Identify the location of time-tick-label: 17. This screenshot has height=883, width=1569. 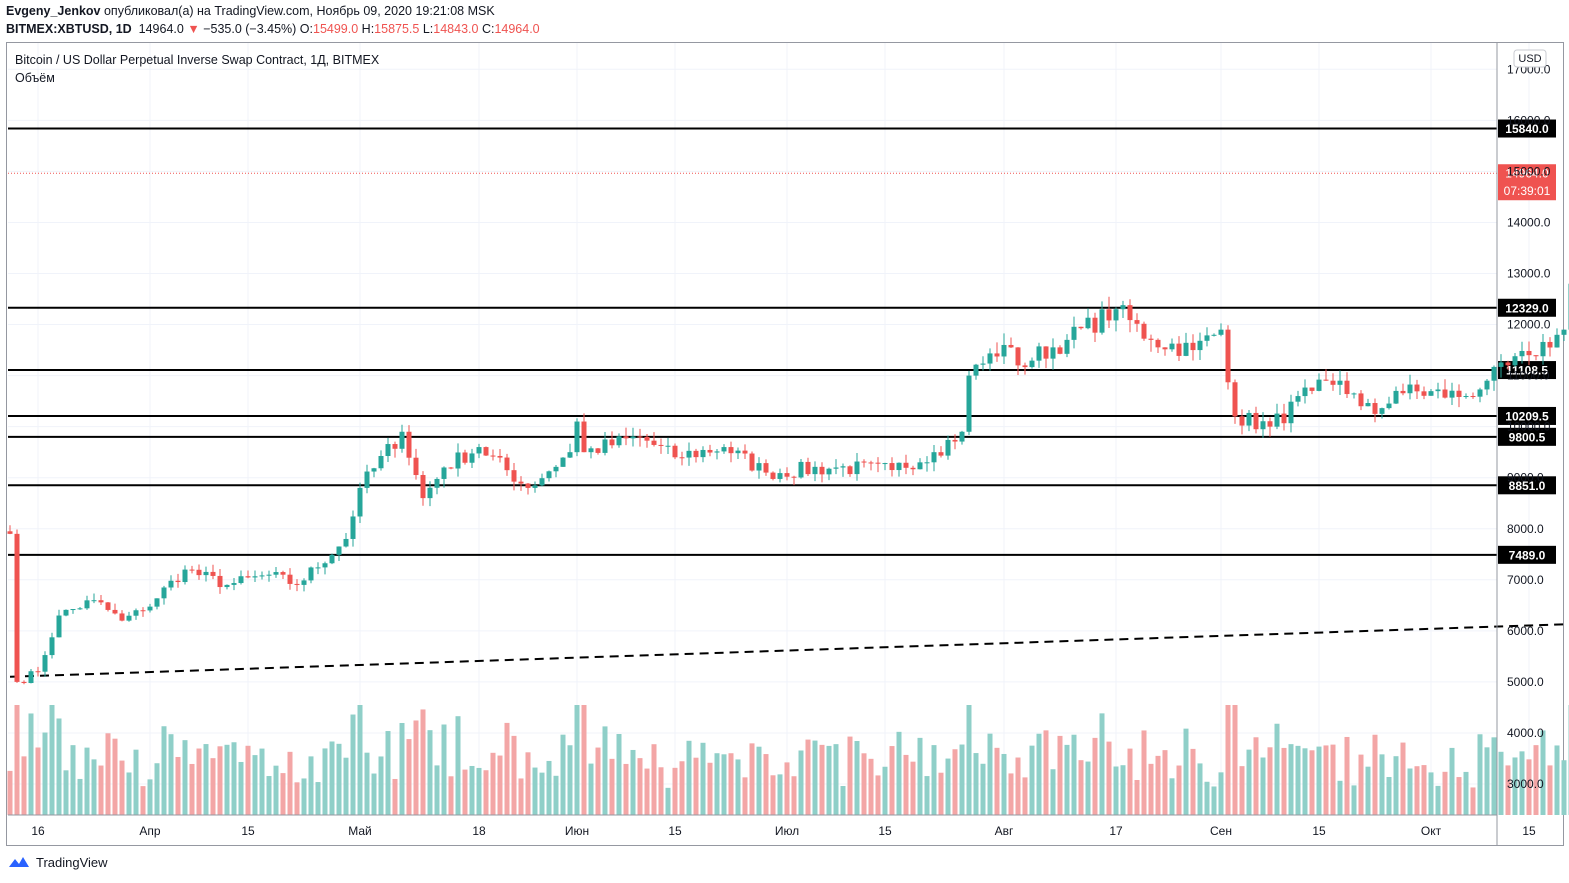
(1116, 831).